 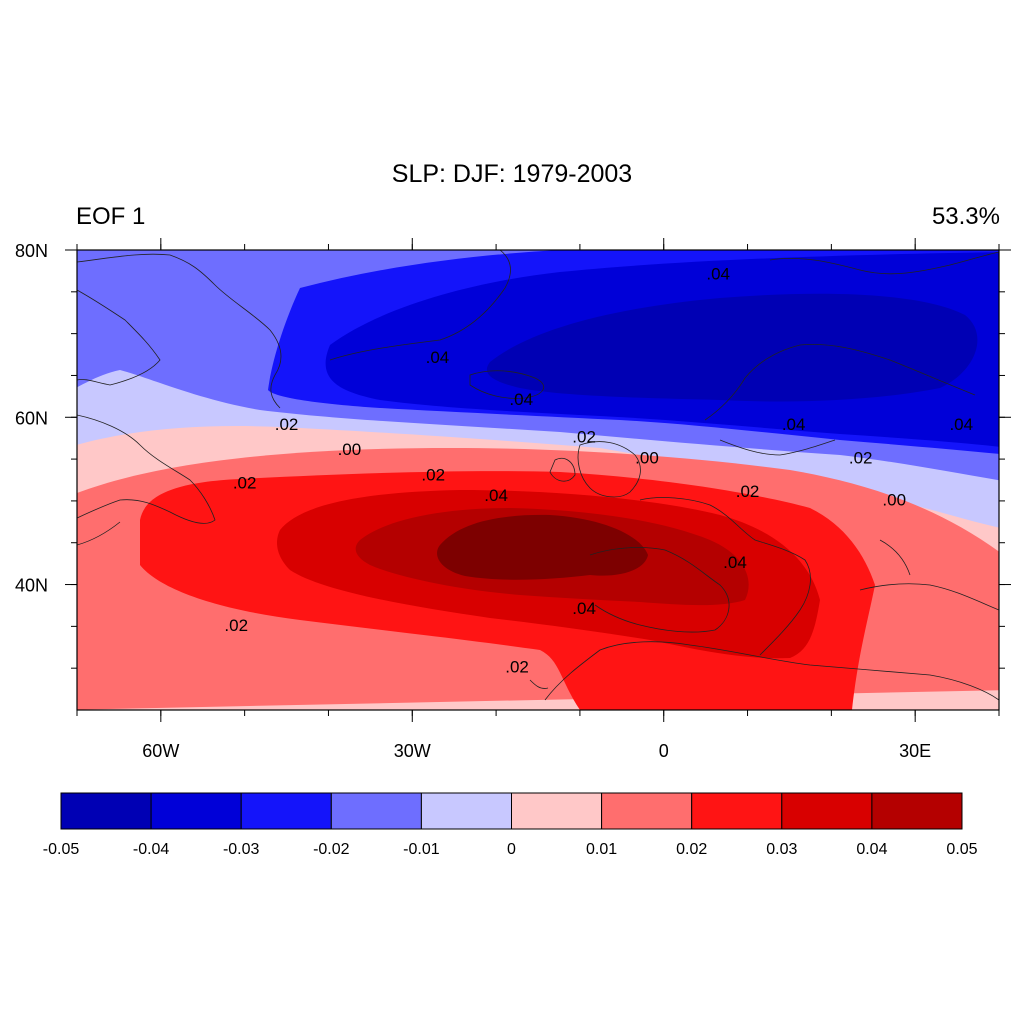 I want to click on colorbar-label: 0.01, so click(x=601, y=849).